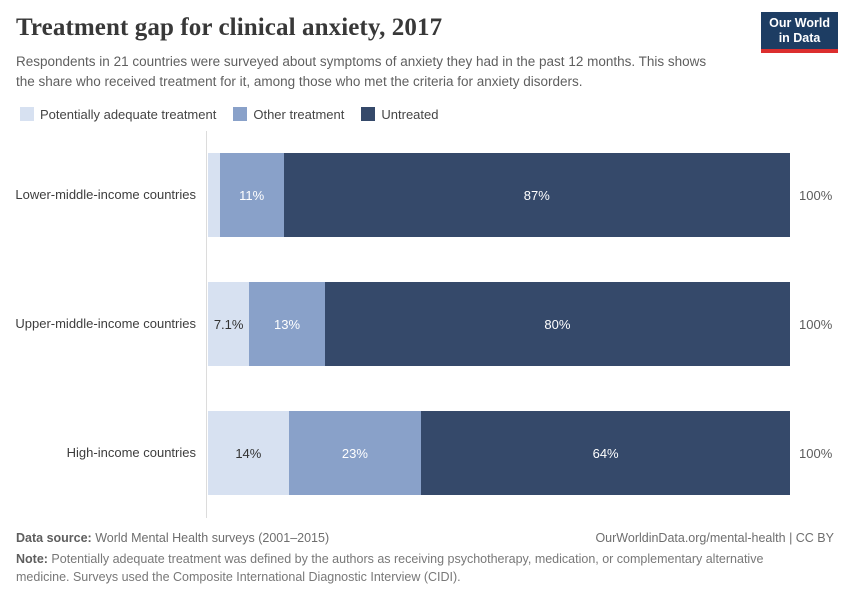  I want to click on bar-segment: 64%, so click(606, 453).